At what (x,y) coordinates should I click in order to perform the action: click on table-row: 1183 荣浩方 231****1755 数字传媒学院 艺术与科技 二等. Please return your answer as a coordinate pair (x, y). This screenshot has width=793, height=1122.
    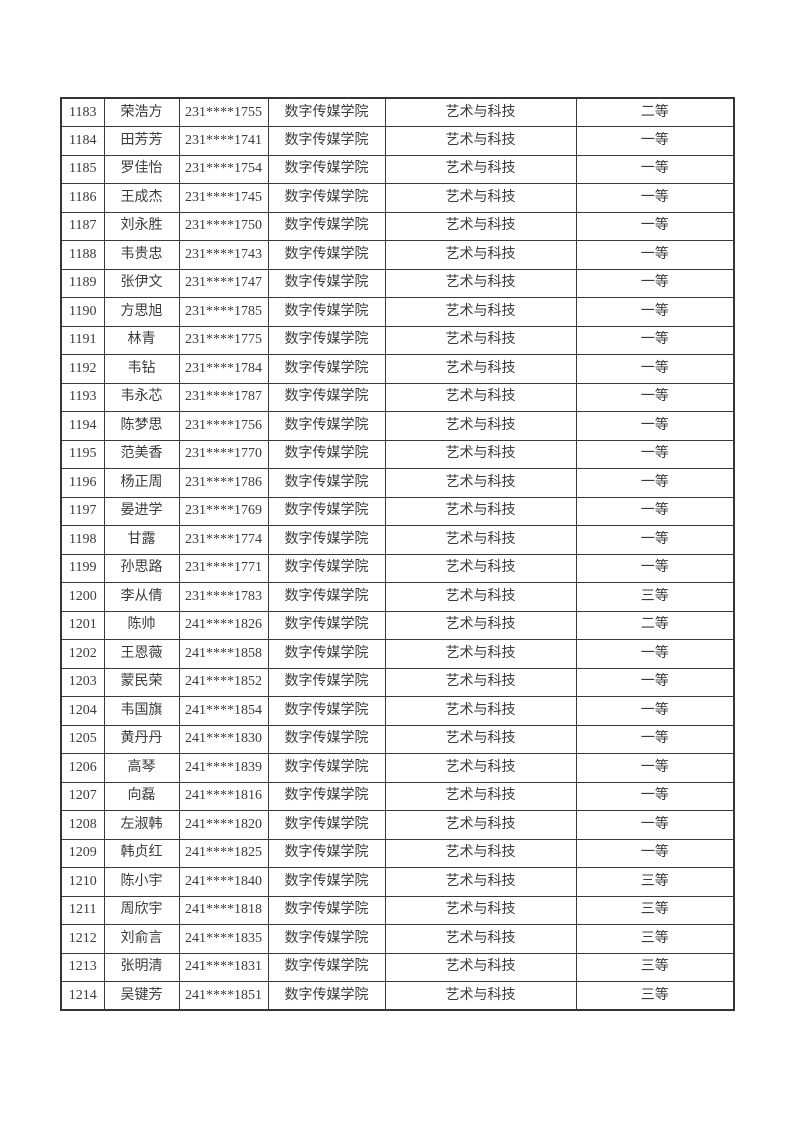
    Looking at the image, I should click on (397, 112).